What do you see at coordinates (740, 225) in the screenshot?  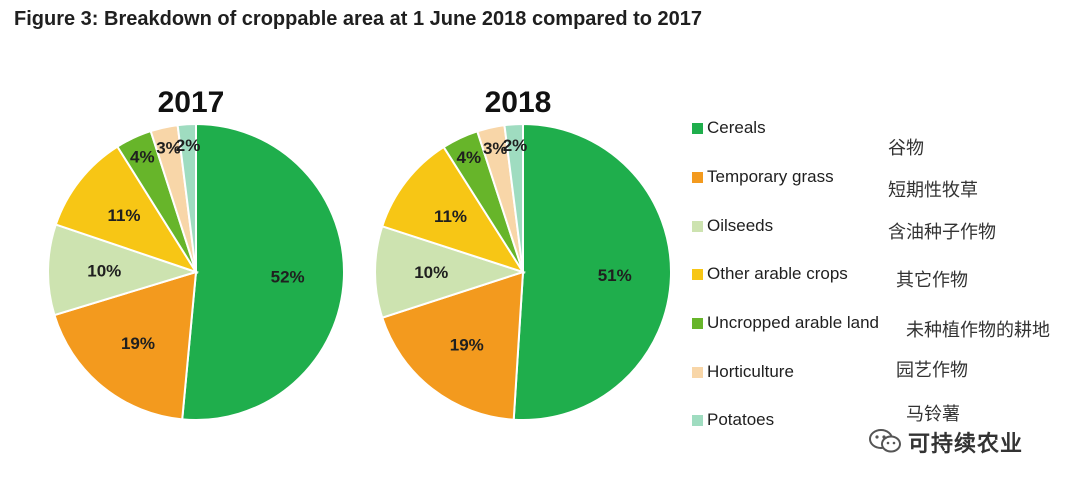 I see `legend-label: Oilseeds` at bounding box center [740, 225].